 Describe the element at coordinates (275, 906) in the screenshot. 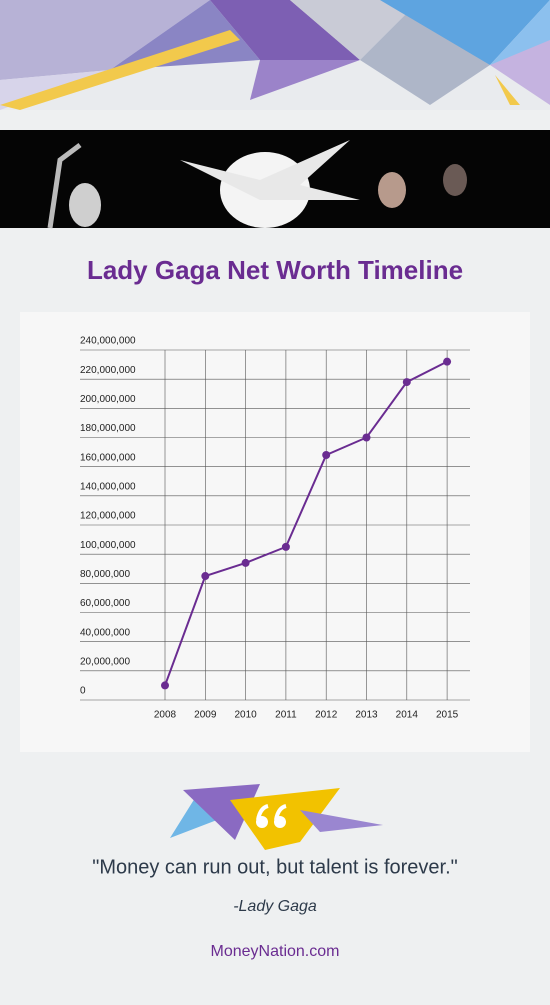

I see `author: -Lady Gaga` at that location.